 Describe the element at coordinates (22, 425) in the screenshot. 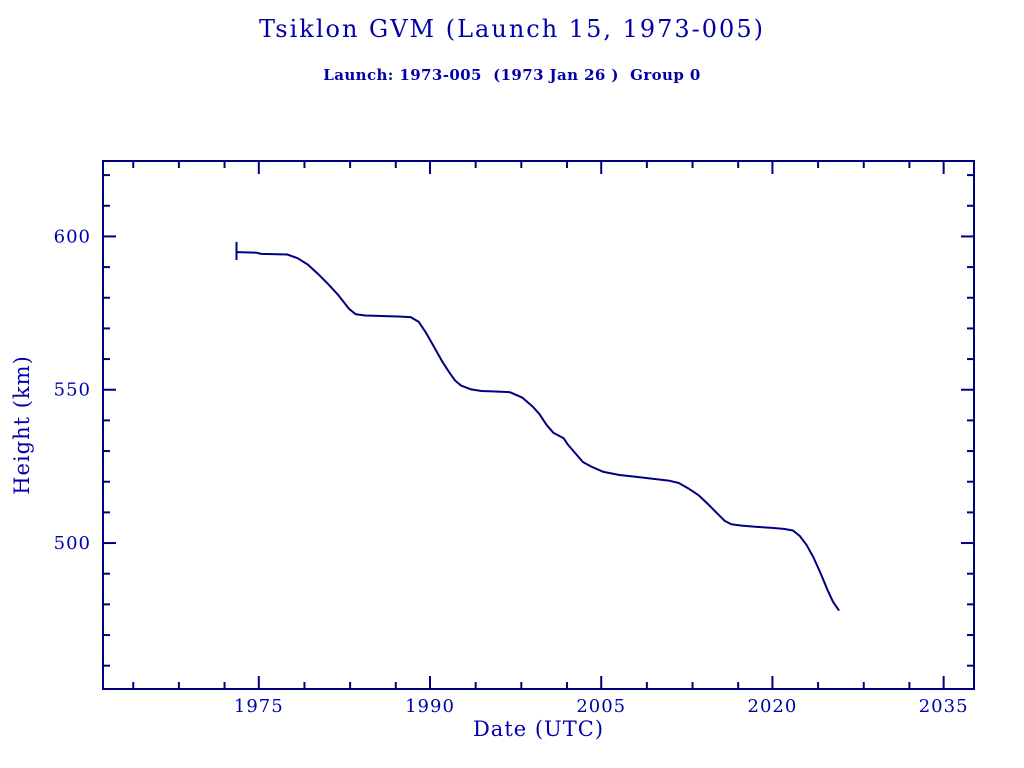

I see `y-axis-label: Height (km)` at that location.